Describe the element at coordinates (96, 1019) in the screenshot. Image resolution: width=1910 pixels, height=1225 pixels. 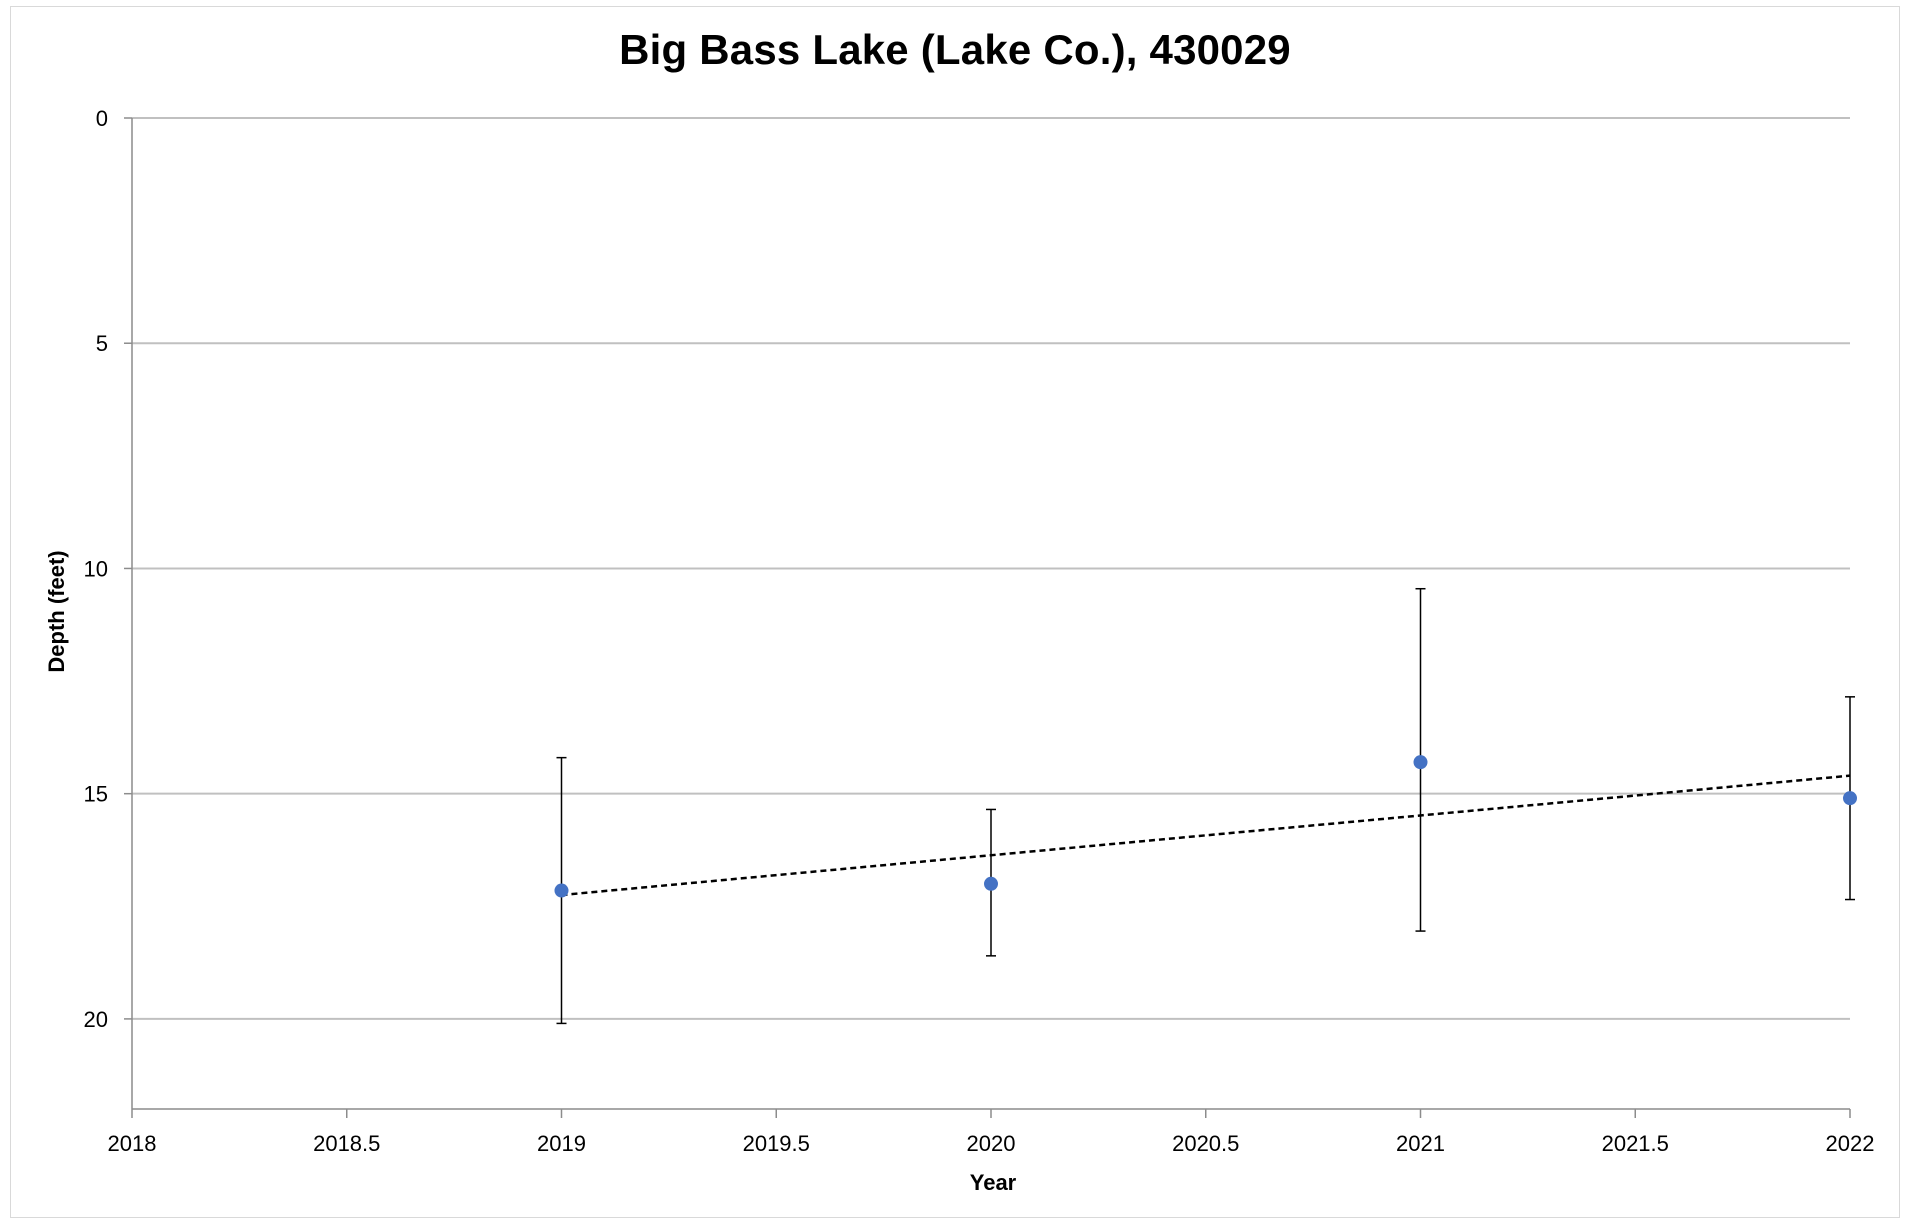
I see `y-tick-label: 20` at that location.